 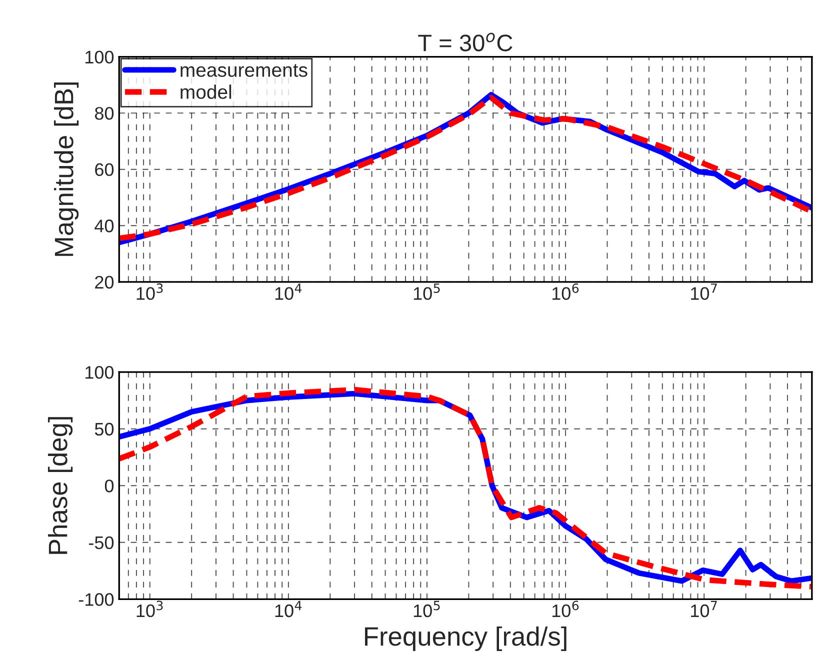 I want to click on y-tick-label: -50, so click(x=101, y=543).